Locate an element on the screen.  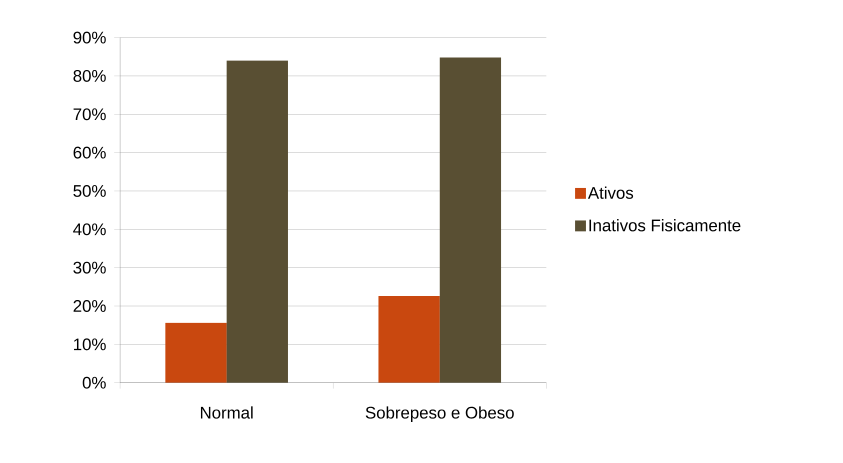
y-tick-label: 50% is located at coordinates (89, 191).